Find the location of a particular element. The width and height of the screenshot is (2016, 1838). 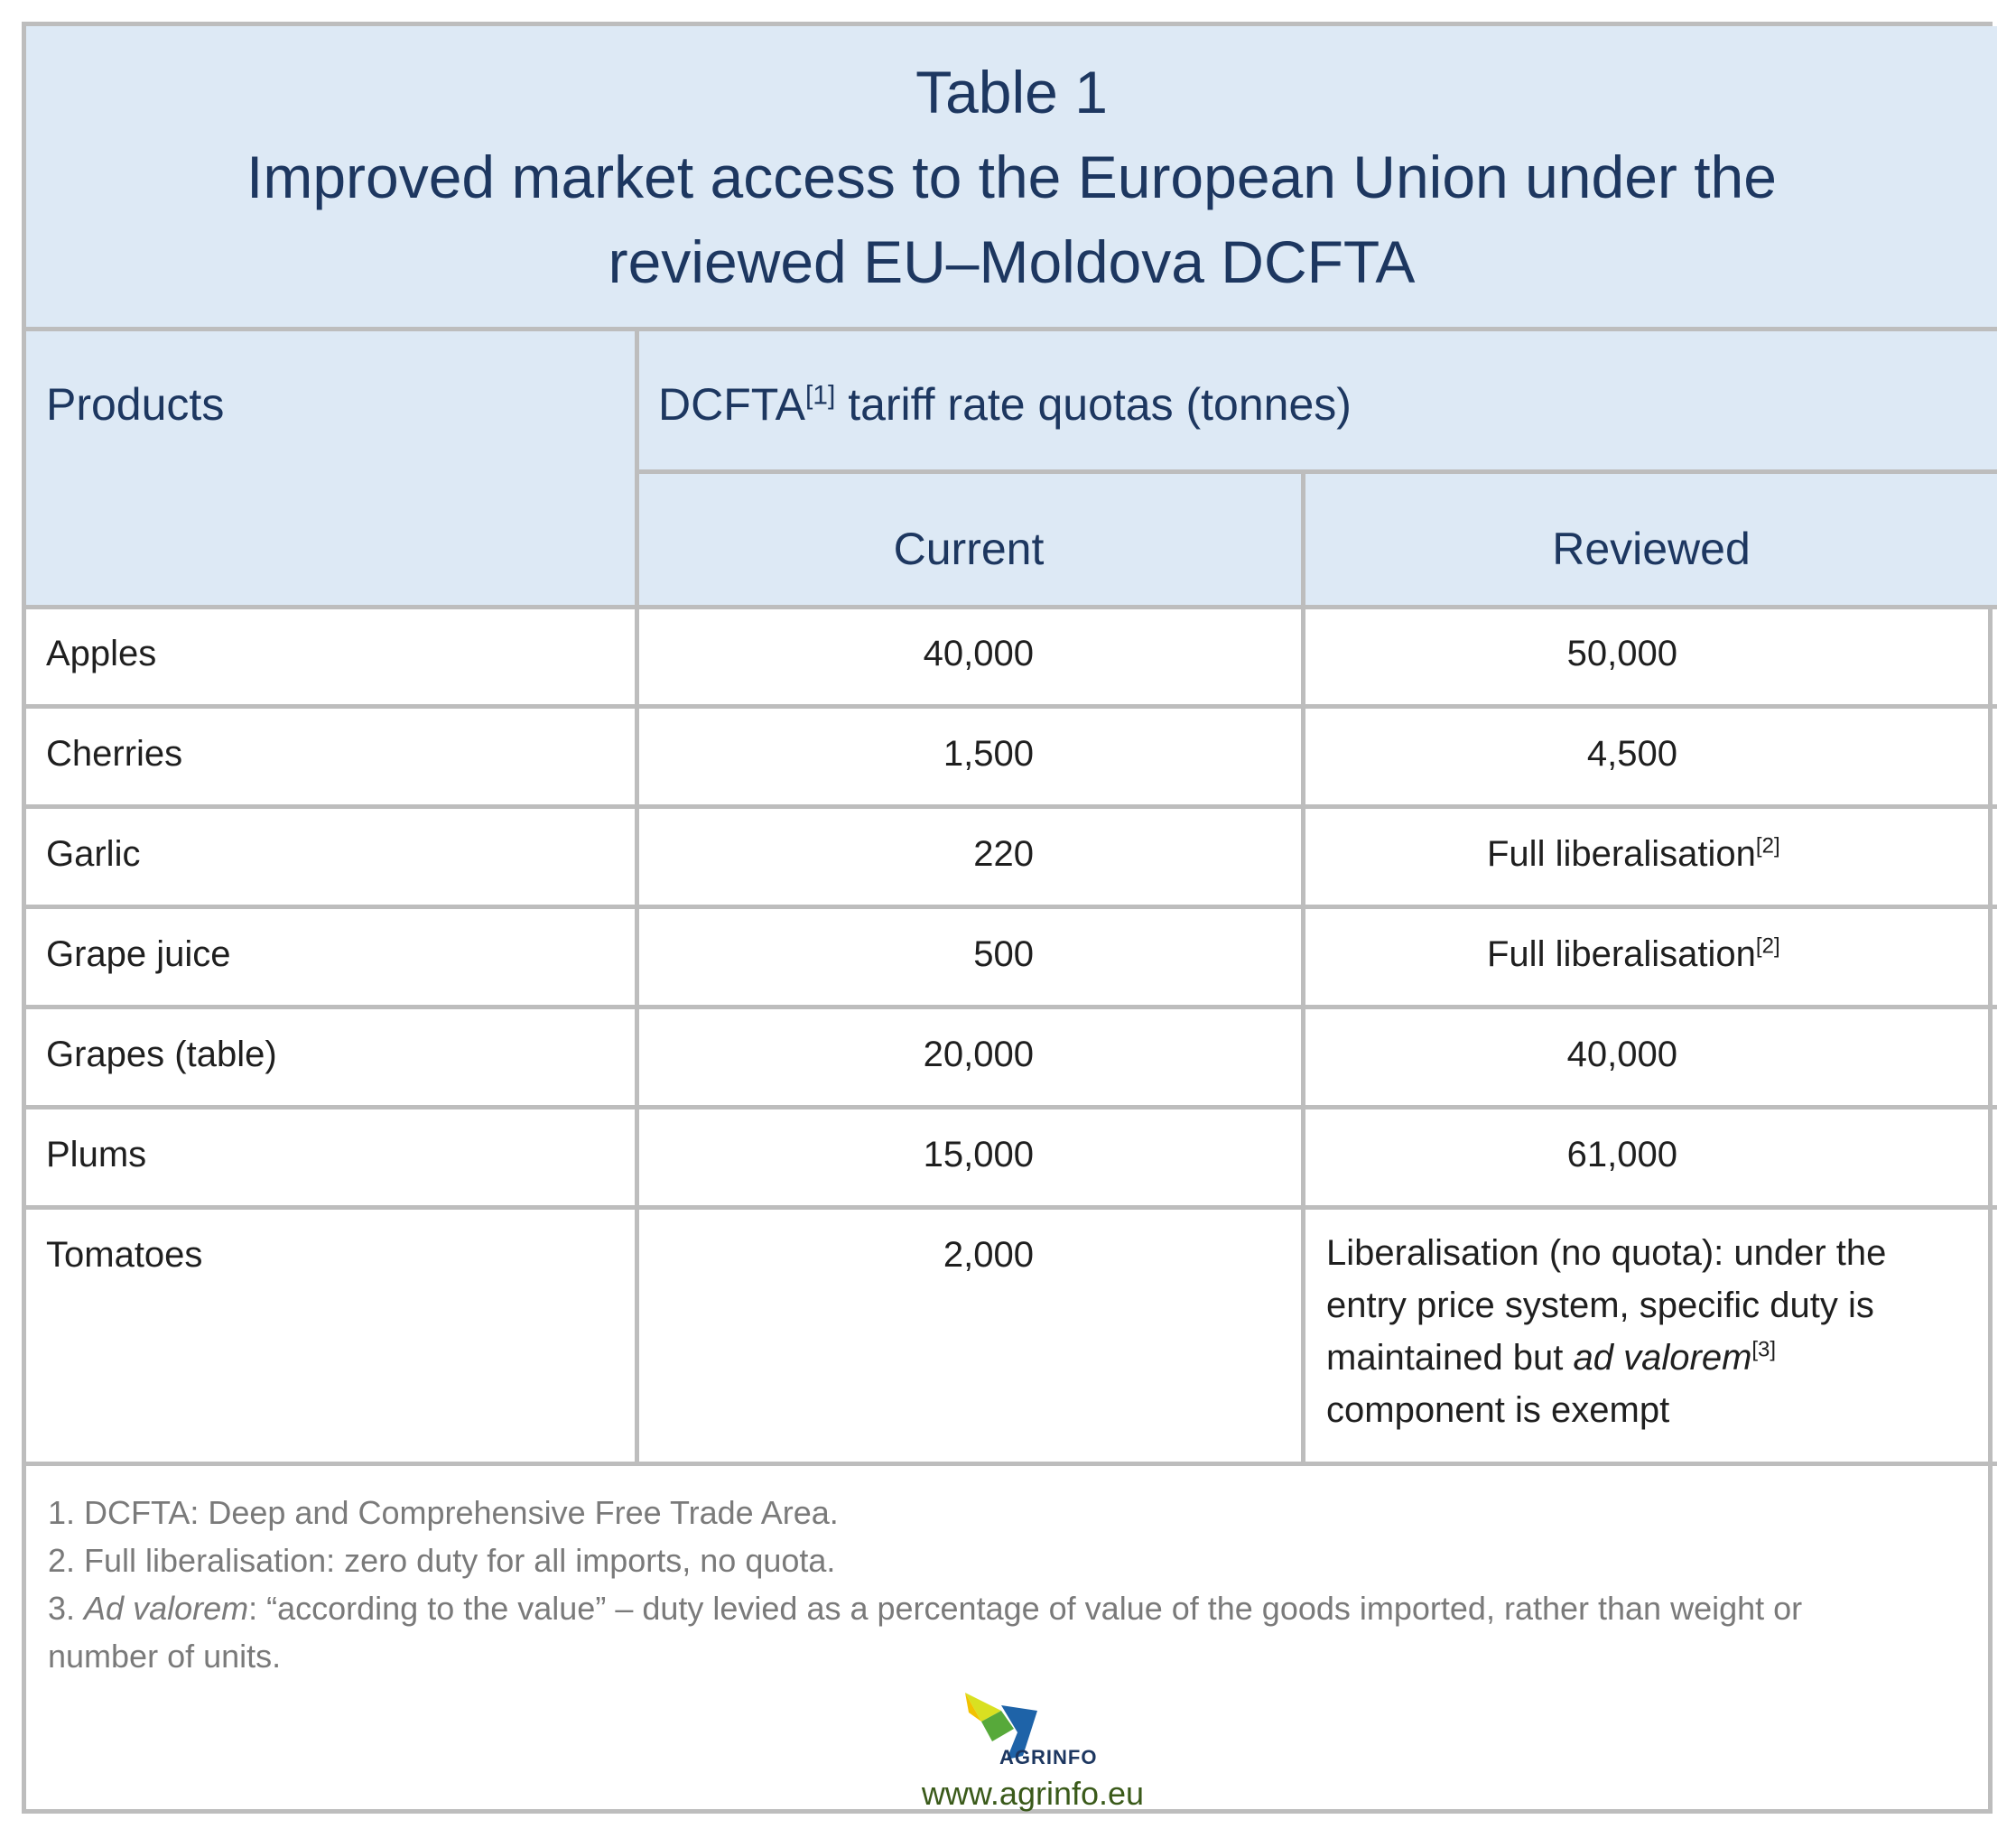

header-current-label: Current is located at coordinates (969, 549).